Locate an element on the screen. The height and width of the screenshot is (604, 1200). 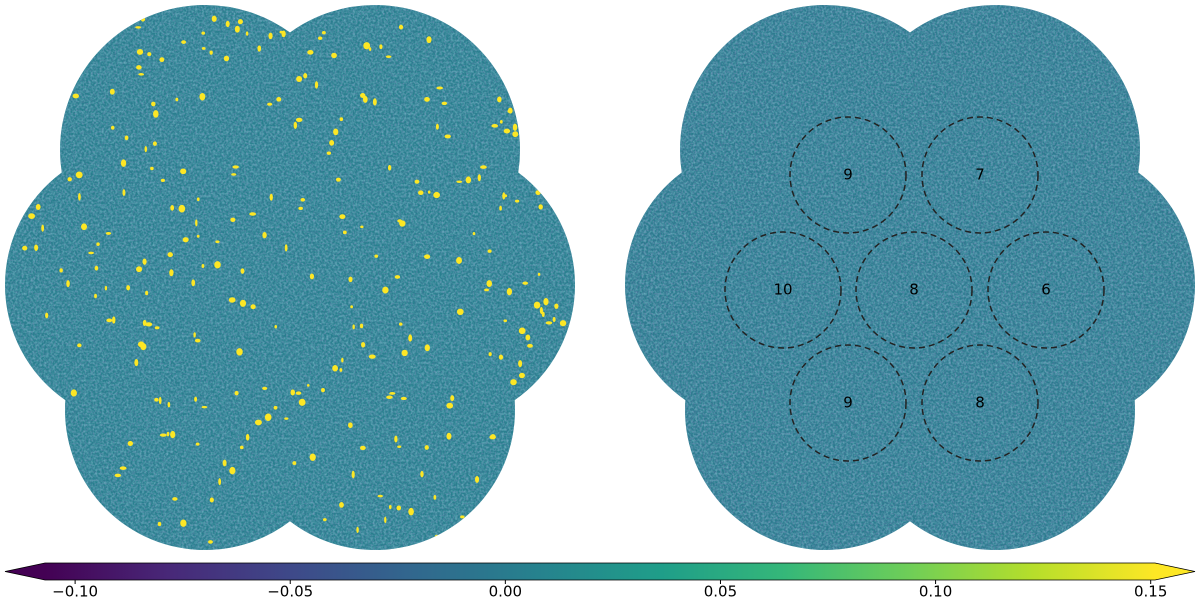
colorbar-tick-label: 0.15 is located at coordinates (1150, 592).